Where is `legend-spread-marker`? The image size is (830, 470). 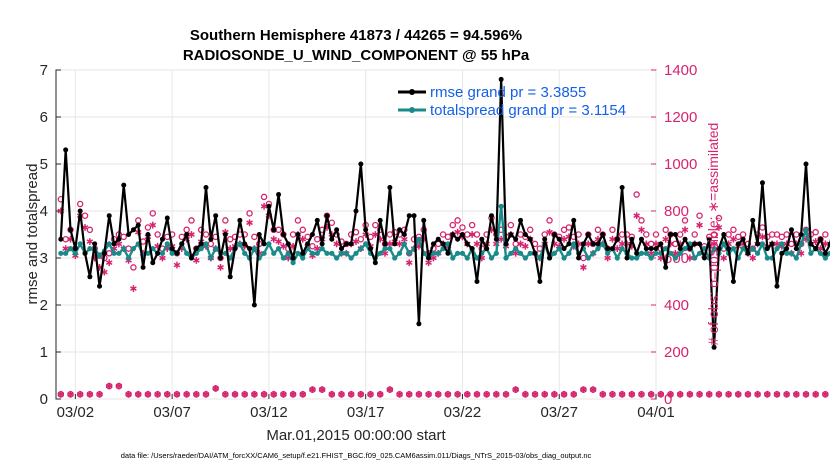
legend-spread-marker is located at coordinates (412, 110).